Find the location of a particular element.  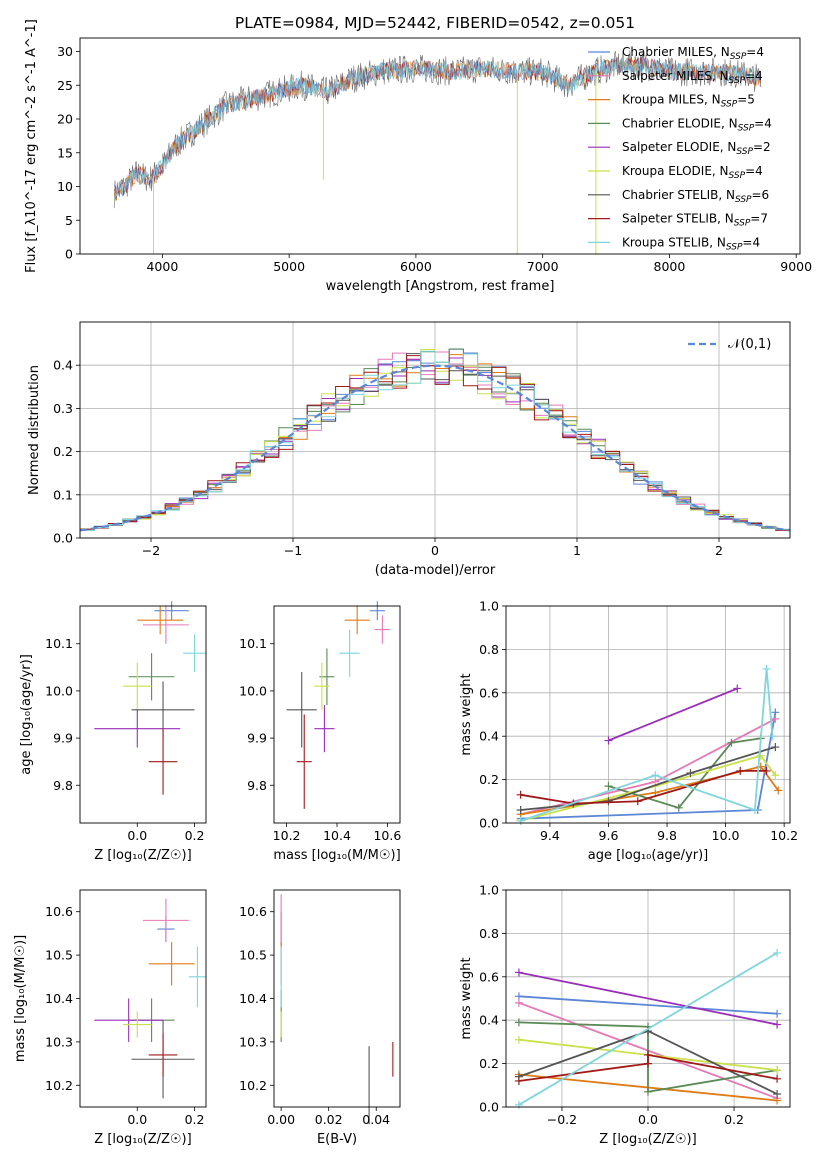

y-tick-label: 5 is located at coordinates (69, 220).